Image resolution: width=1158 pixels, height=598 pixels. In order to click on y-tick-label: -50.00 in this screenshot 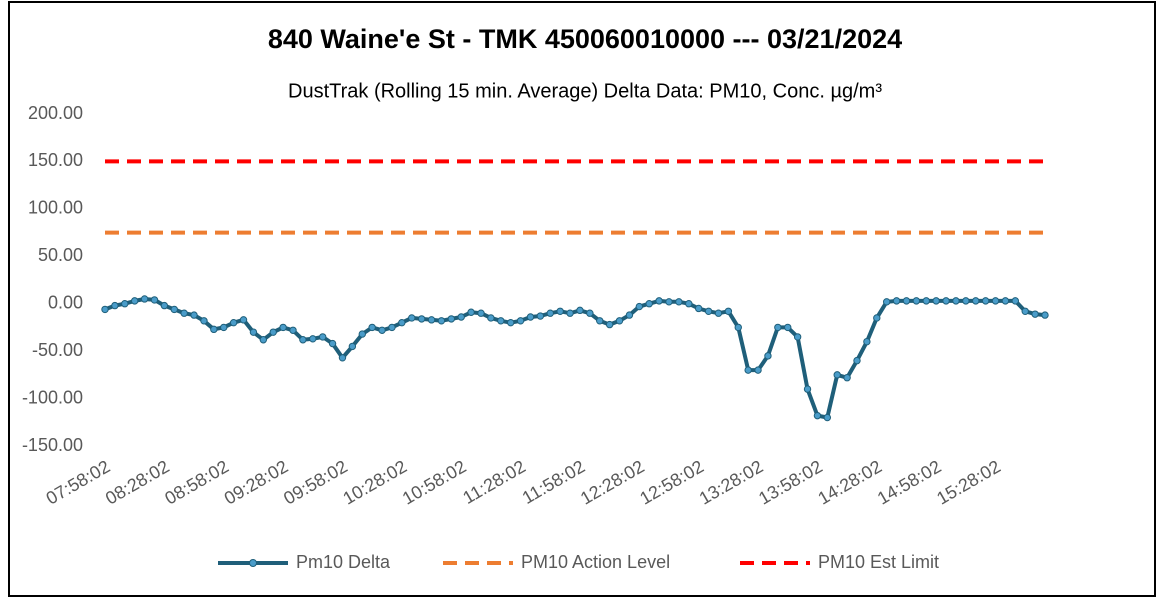, I will do `click(57, 350)`.